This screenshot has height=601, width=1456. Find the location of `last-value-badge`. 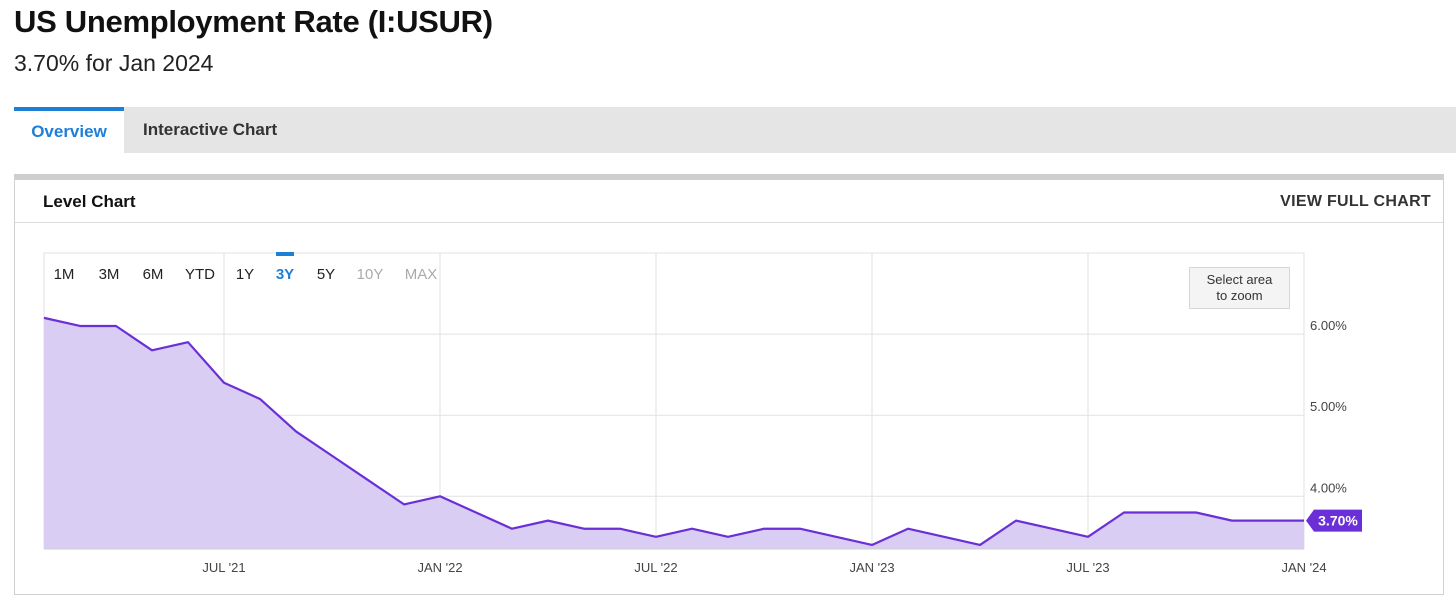

last-value-badge is located at coordinates (1334, 520).